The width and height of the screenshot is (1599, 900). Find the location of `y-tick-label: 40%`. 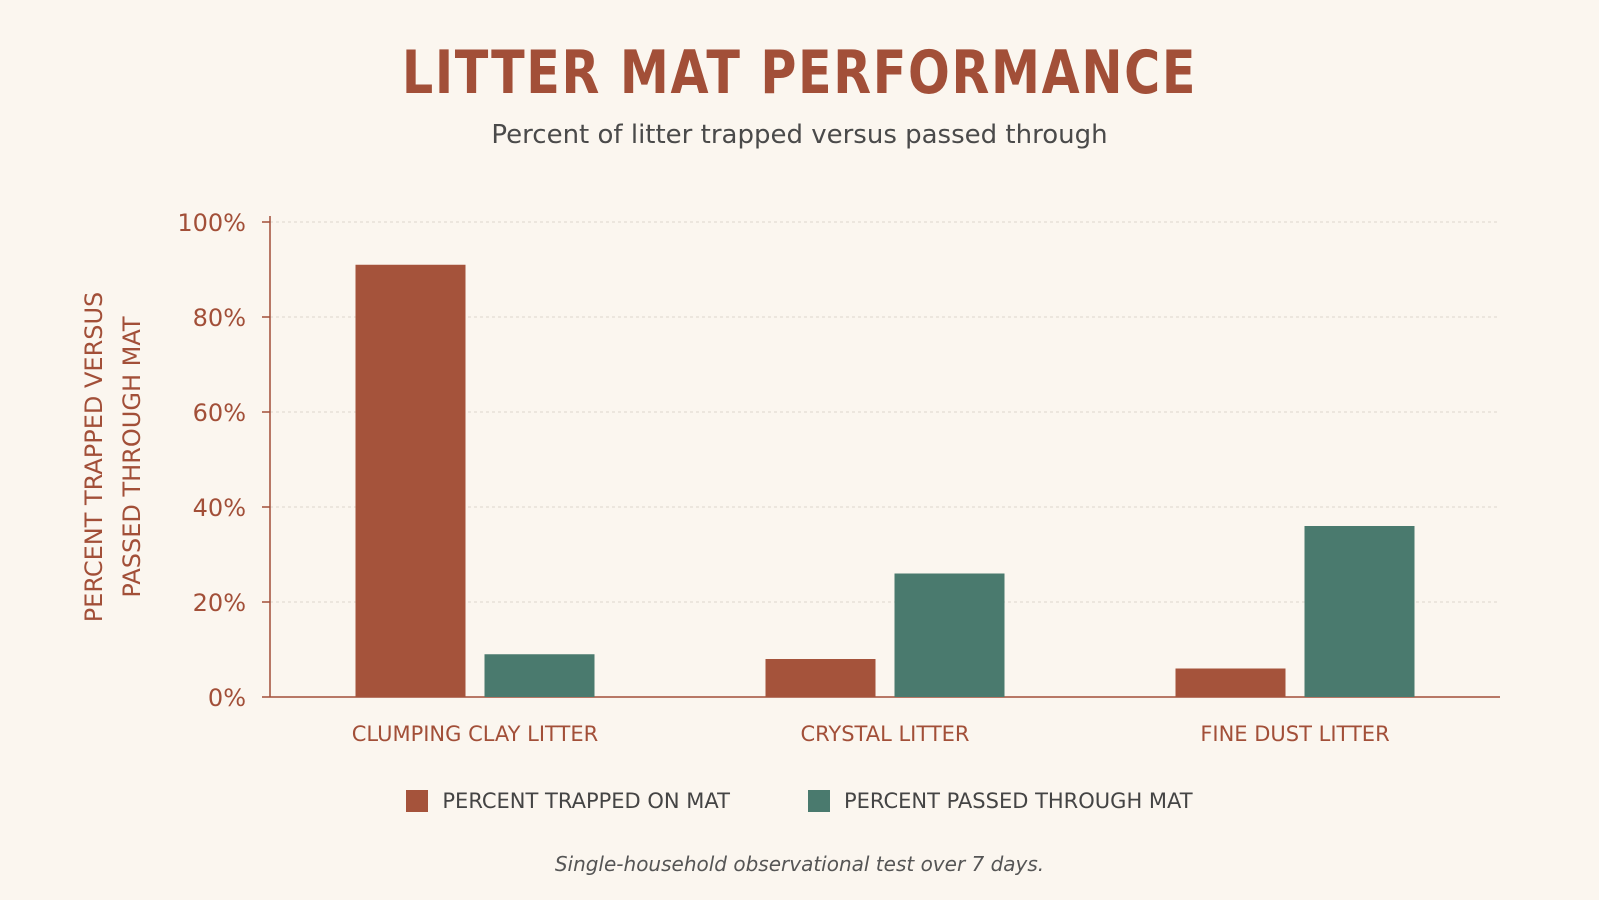

y-tick-label: 40% is located at coordinates (219, 508).